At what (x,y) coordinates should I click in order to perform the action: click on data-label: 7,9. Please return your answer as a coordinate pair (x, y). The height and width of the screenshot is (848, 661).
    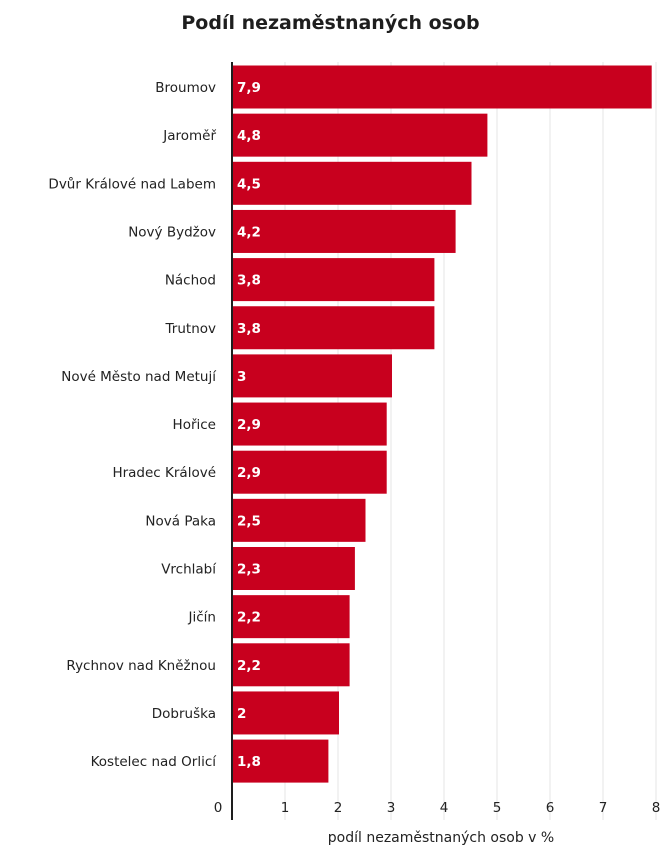
    Looking at the image, I should click on (249, 88).